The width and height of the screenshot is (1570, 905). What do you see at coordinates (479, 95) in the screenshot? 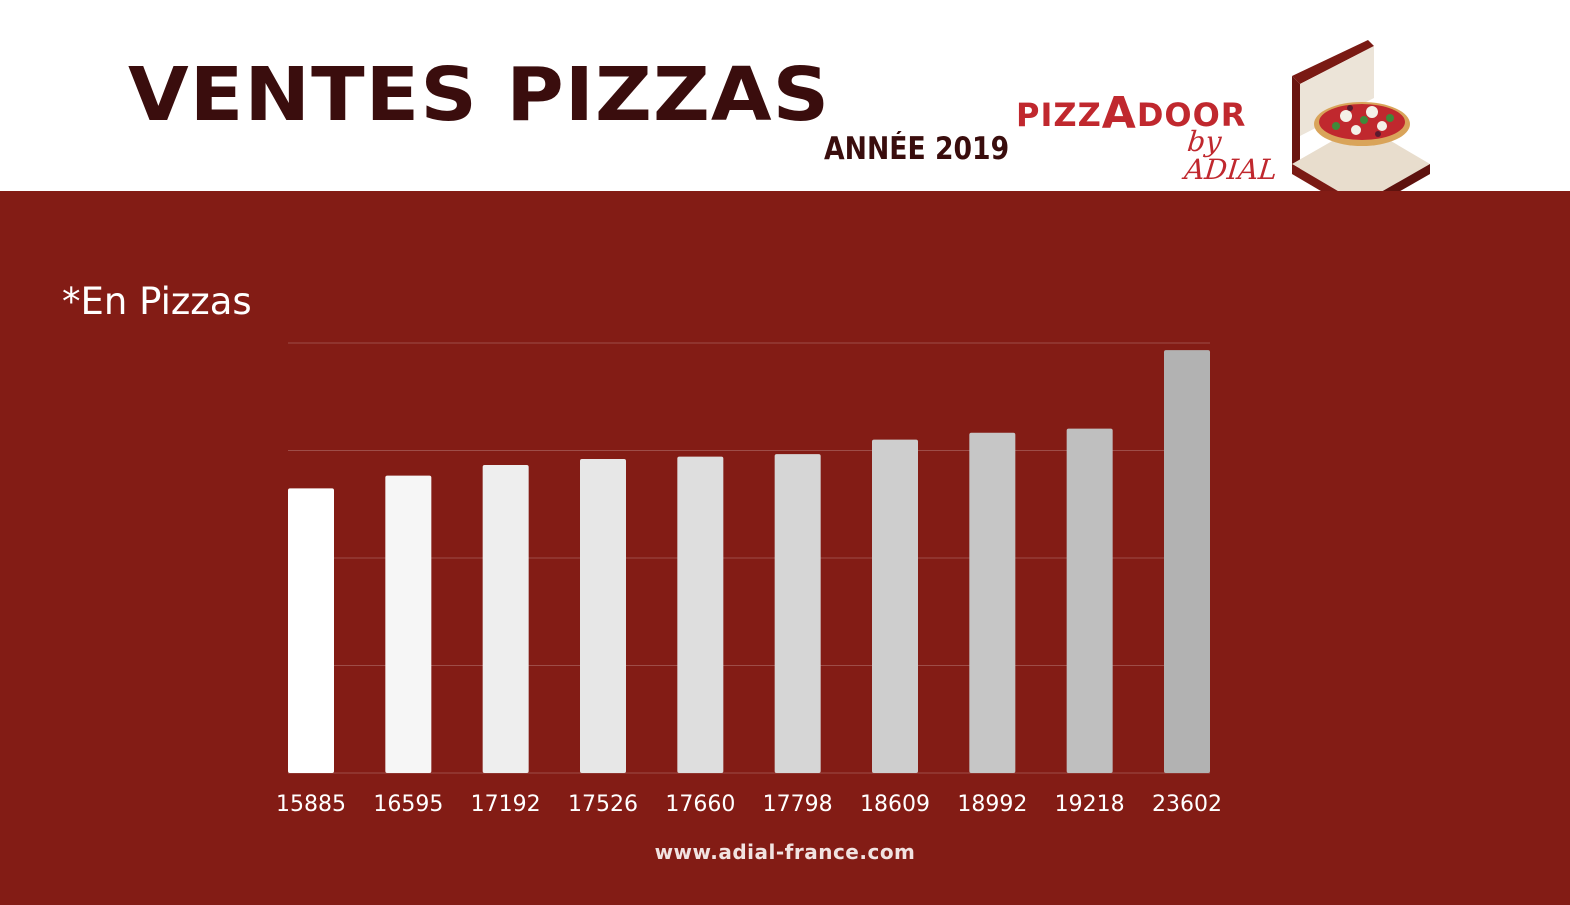
I see `page-title: VENTES PIZZAS` at bounding box center [479, 95].